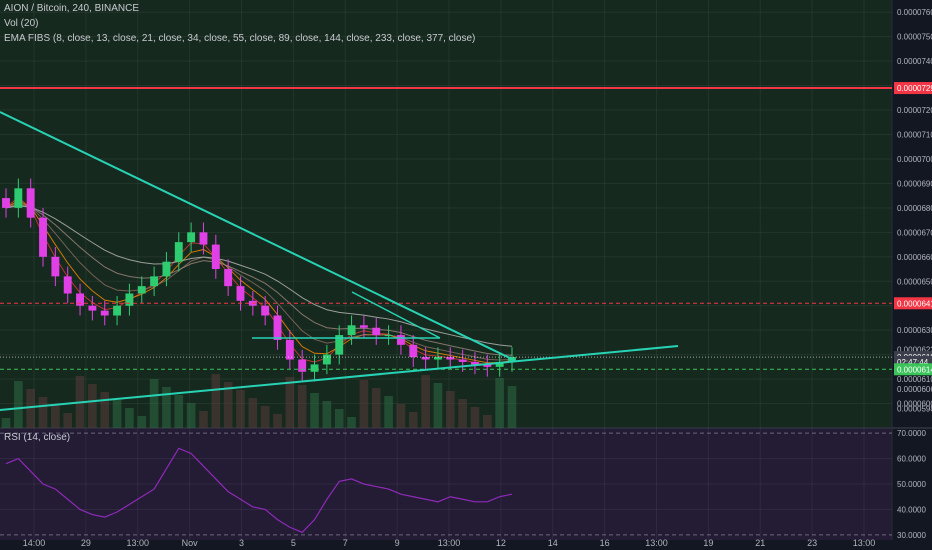  Describe the element at coordinates (914, 159) in the screenshot. I see `price-tick-label: 0.0000700` at that location.